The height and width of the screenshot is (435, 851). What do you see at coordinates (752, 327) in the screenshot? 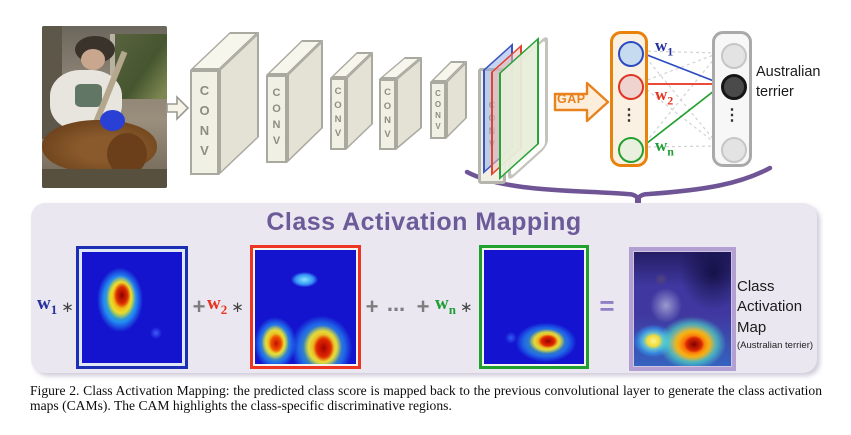
I see `result-label-line3: Map` at bounding box center [752, 327].